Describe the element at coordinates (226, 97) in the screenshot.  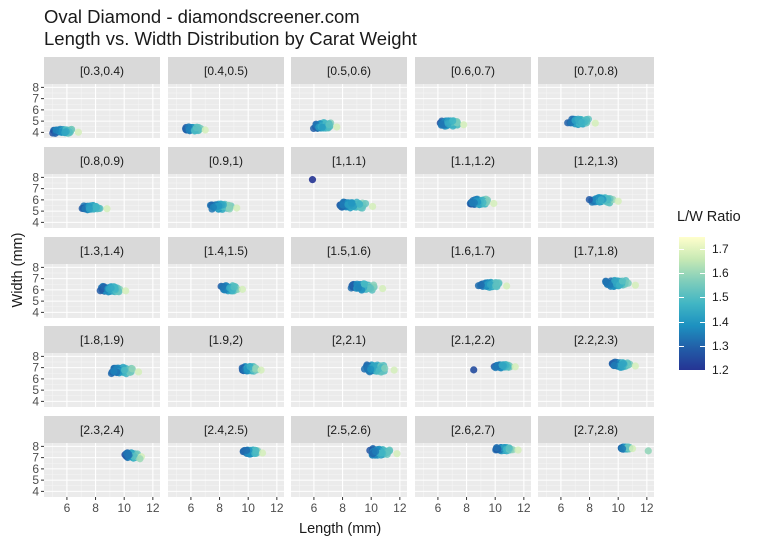
I see `facet-panel: [0.4,0.5)` at that location.